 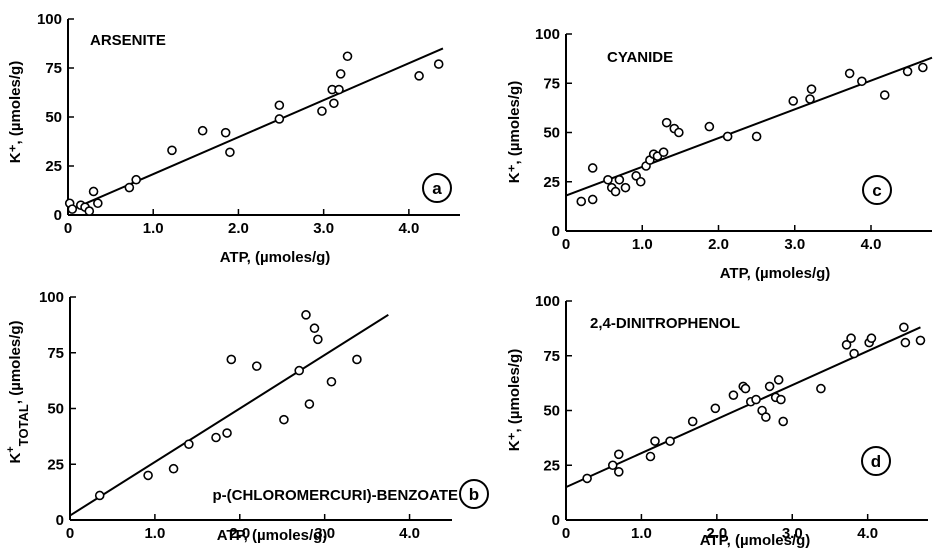 What do you see at coordinates (551, 83) in the screenshot?
I see `panel-c-y-tick-label: 75` at bounding box center [551, 83].